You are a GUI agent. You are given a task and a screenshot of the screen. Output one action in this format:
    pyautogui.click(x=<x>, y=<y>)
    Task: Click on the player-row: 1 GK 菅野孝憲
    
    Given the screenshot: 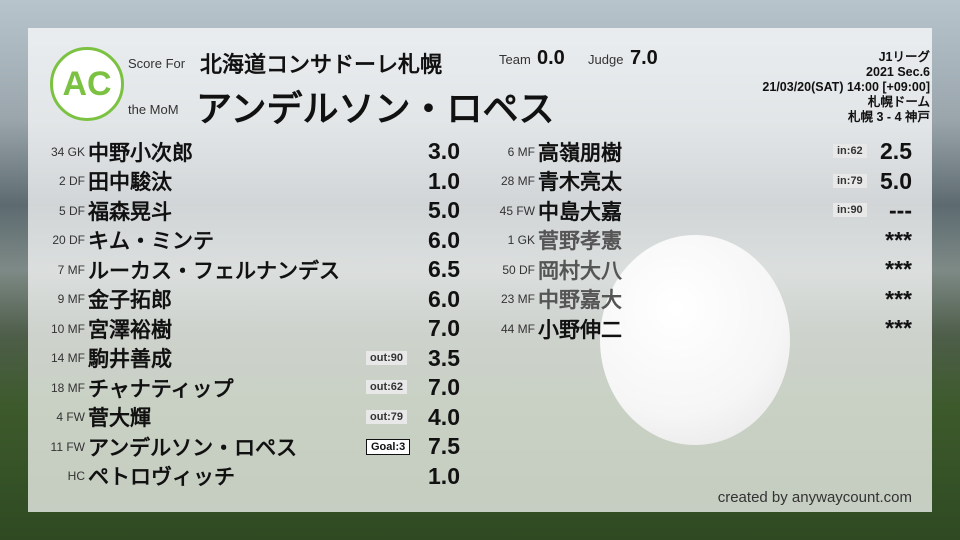 What is the action you would take?
    pyautogui.click(x=553, y=240)
    